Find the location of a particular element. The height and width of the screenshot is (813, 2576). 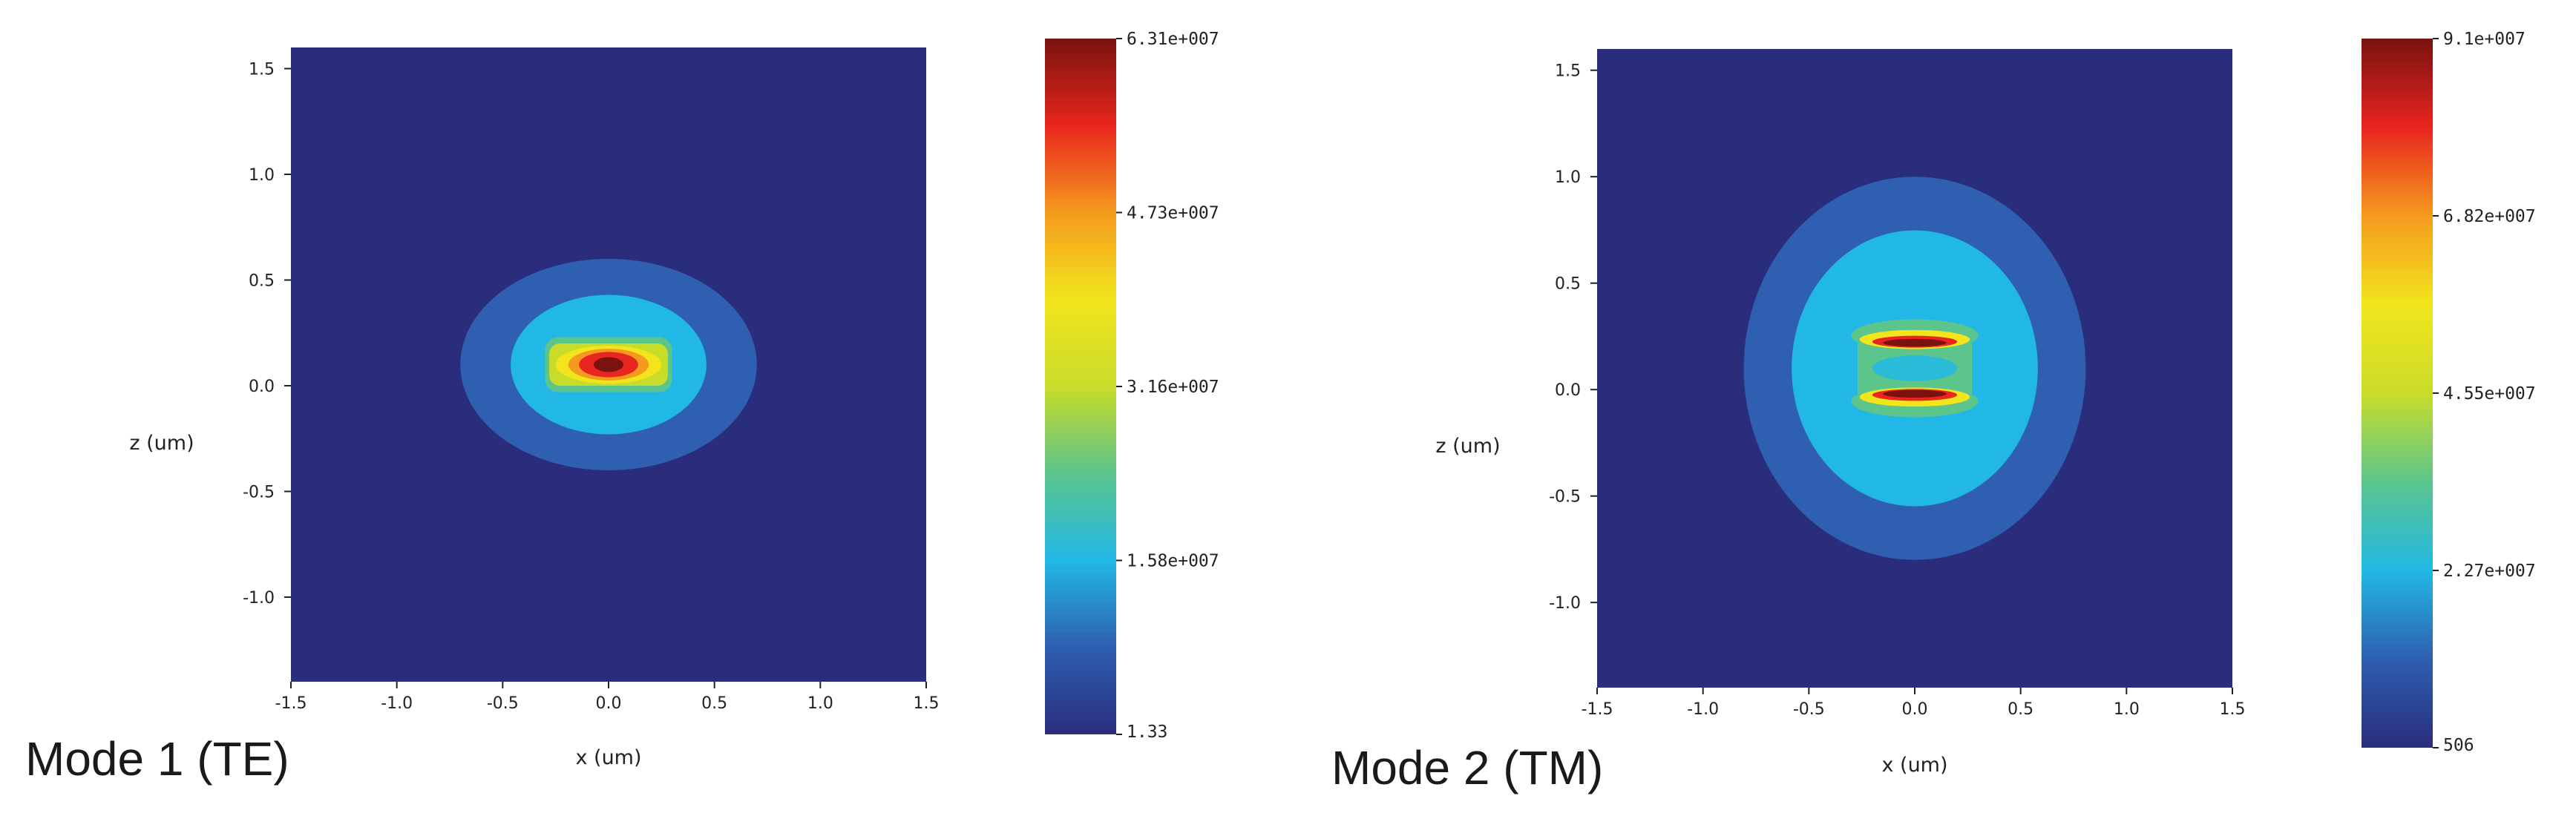

colorbar-tick-label: 506 is located at coordinates (2458, 745).